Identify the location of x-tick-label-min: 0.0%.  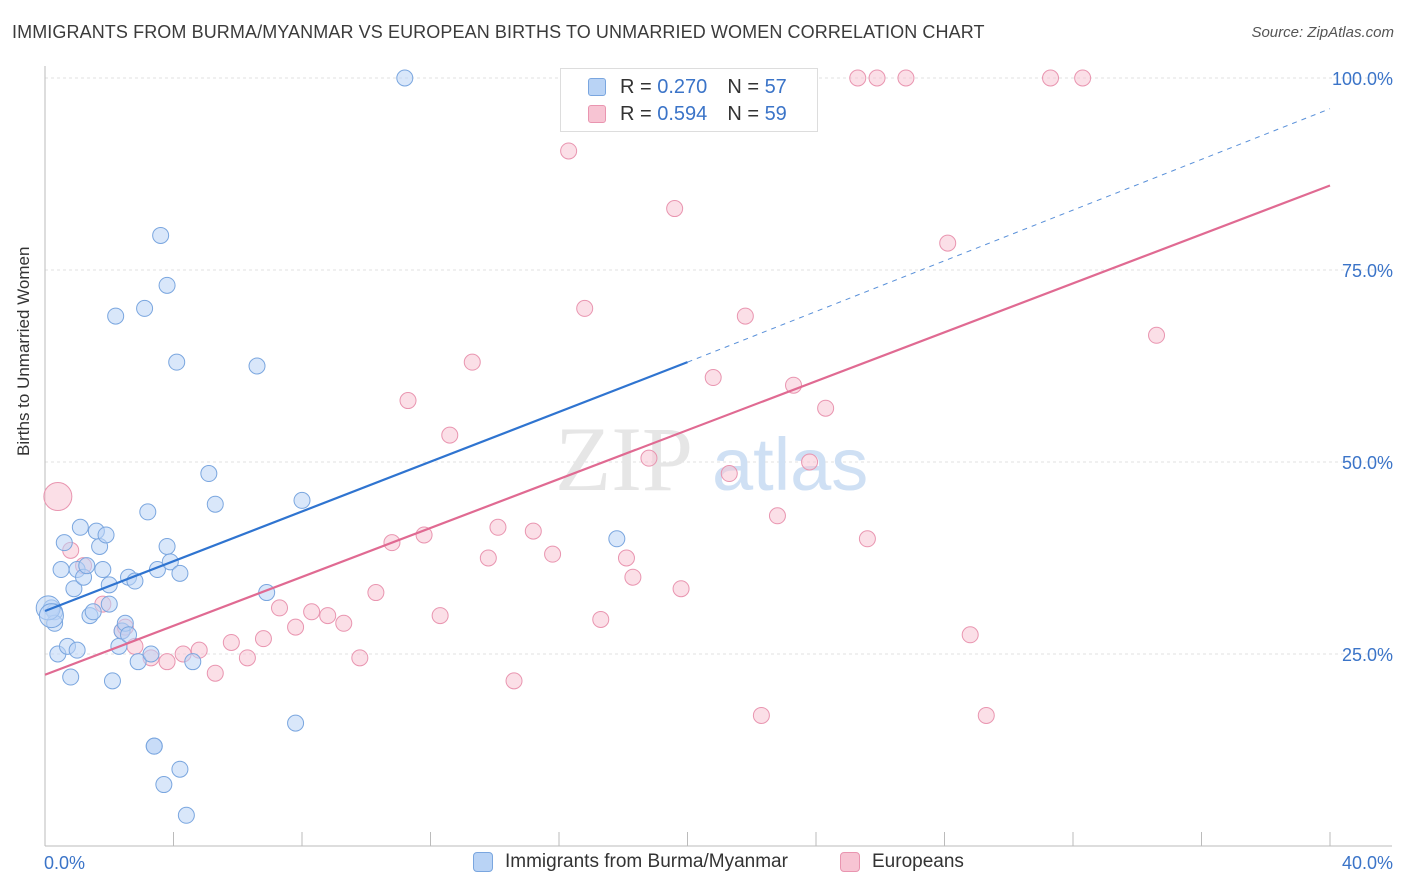
(64, 863).